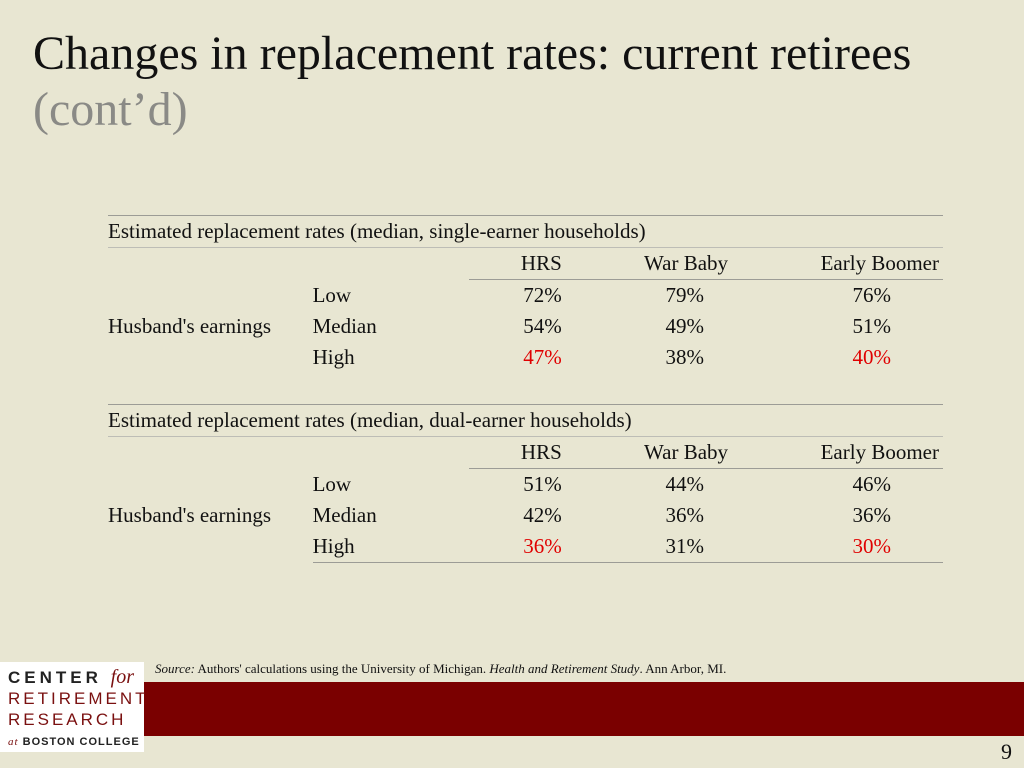 This screenshot has height=768, width=1024. Describe the element at coordinates (542, 295) in the screenshot. I see `cell-hrs: 72%` at that location.